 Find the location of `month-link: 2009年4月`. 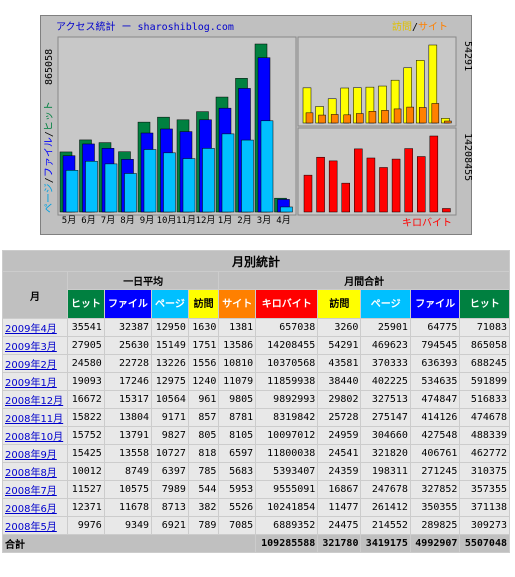

month-link: 2009年4月 is located at coordinates (31, 329).